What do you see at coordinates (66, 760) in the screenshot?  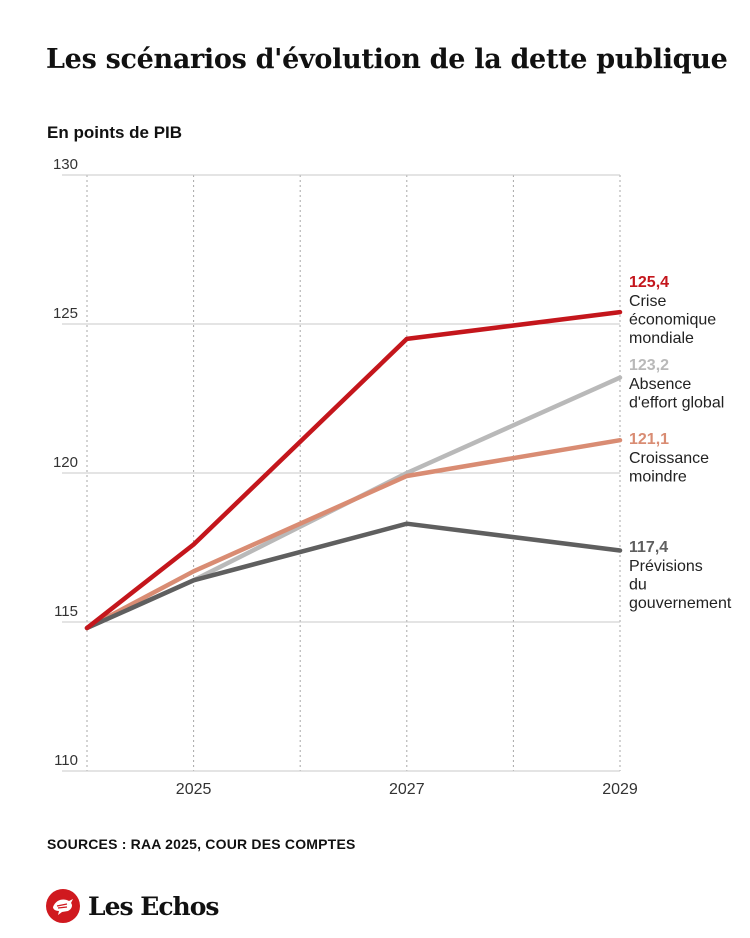 I see `y-tick-label: 110` at bounding box center [66, 760].